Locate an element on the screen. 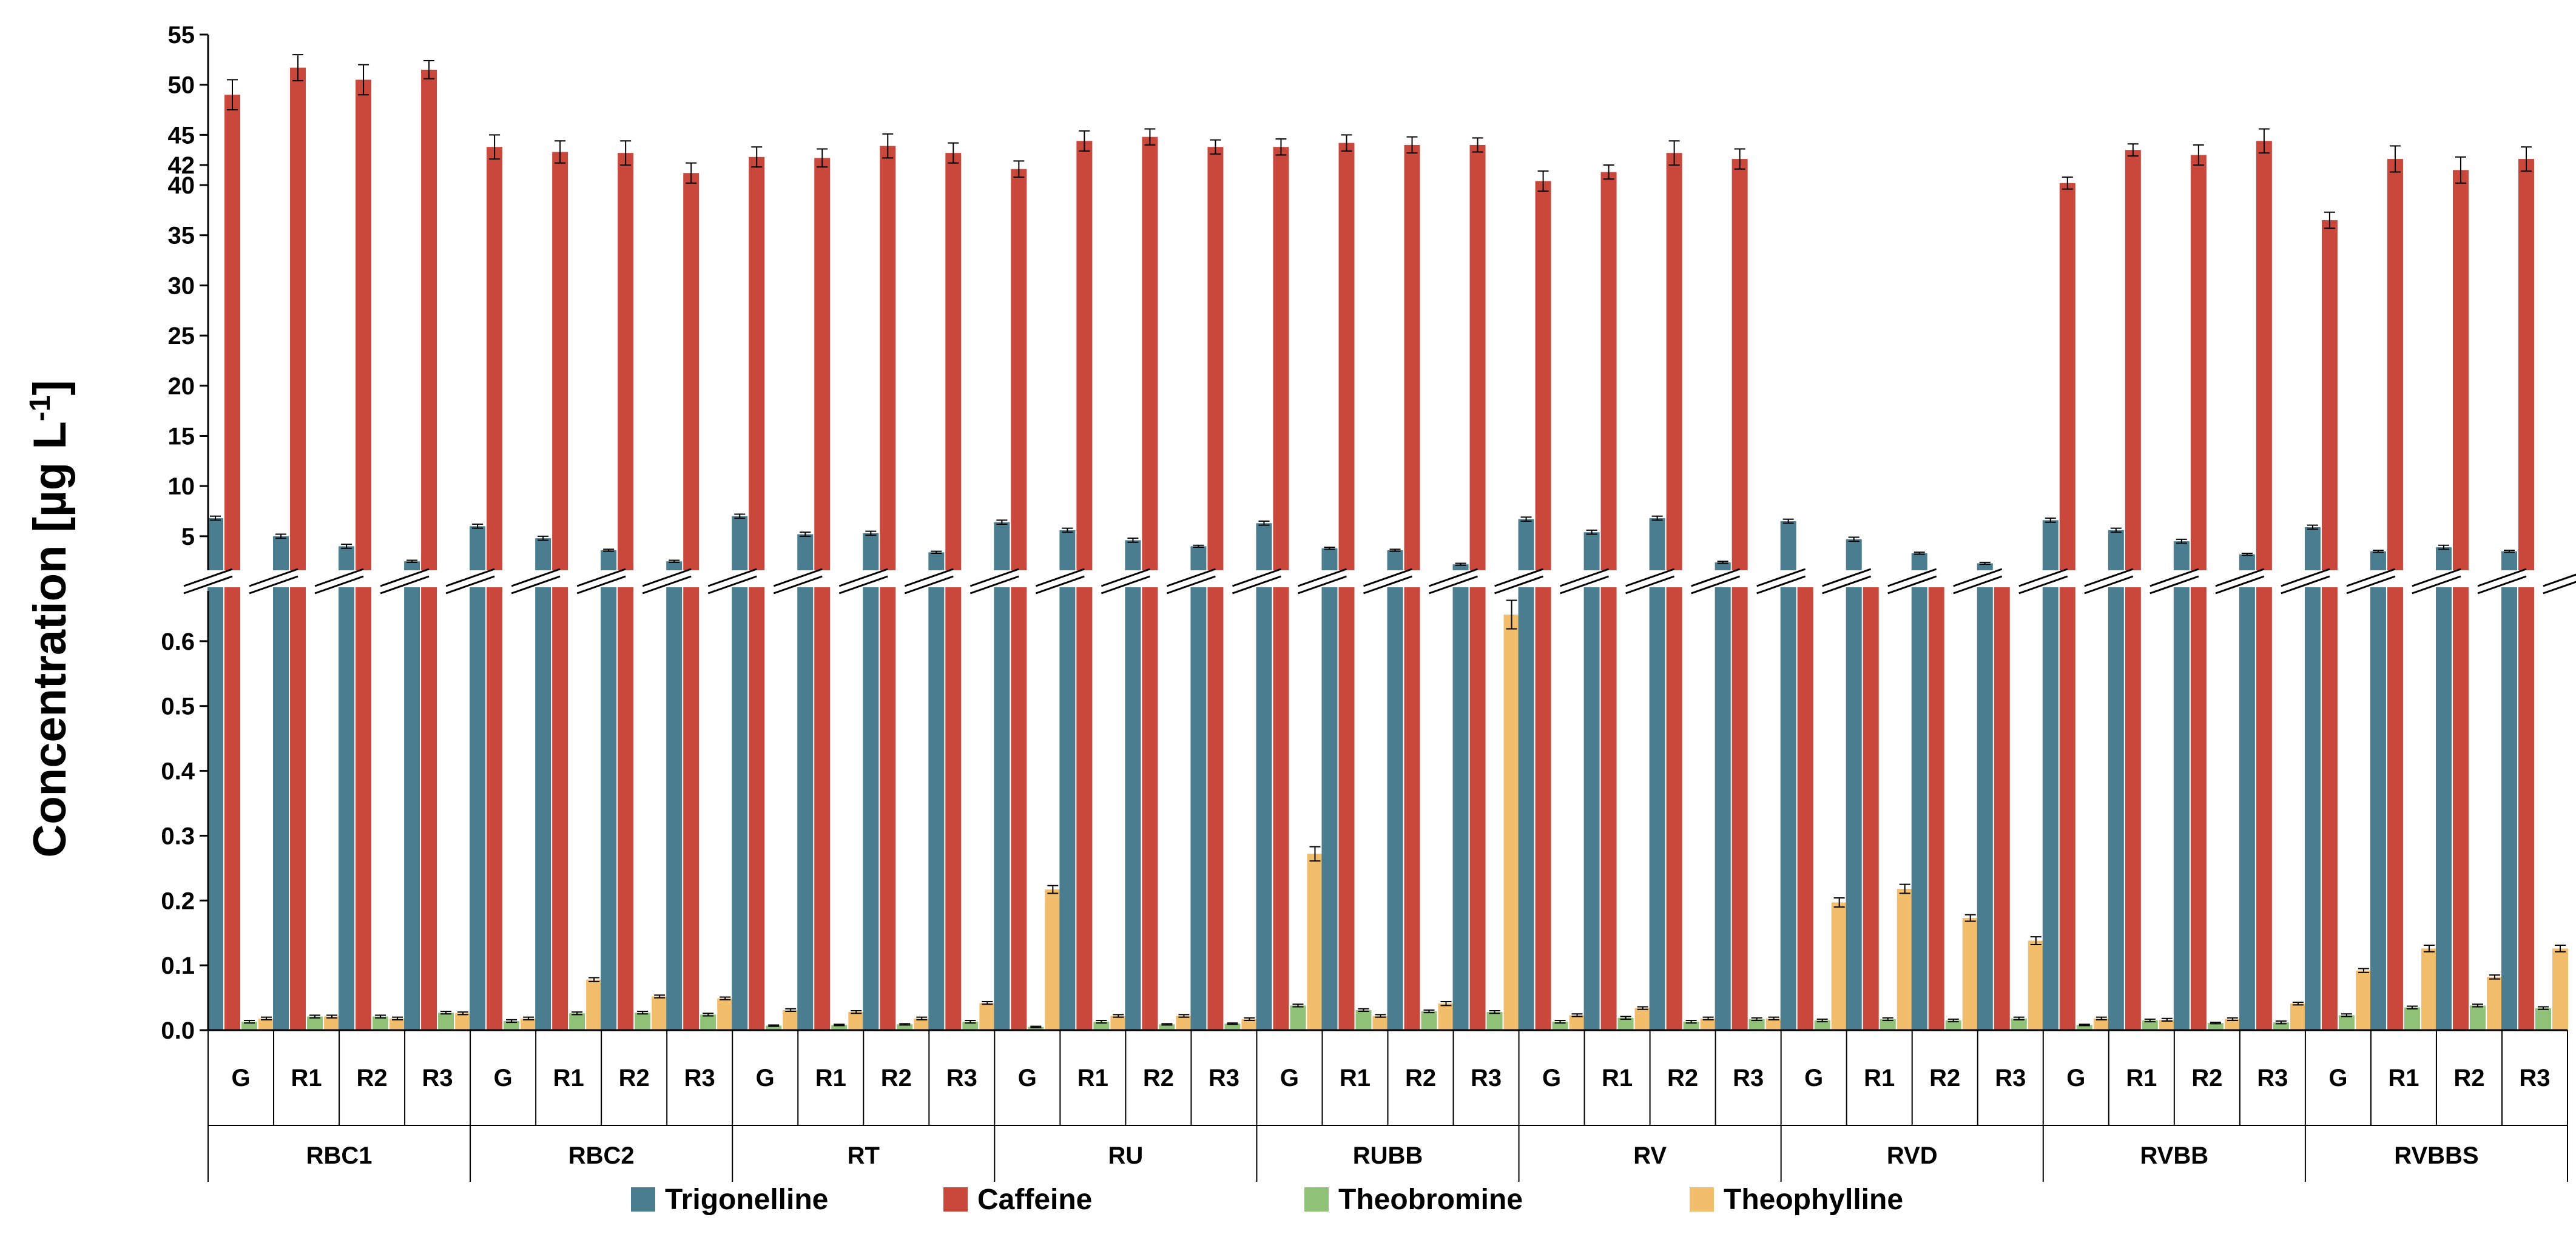  y-tick-label-lower: 0.0 is located at coordinates (178, 1031).